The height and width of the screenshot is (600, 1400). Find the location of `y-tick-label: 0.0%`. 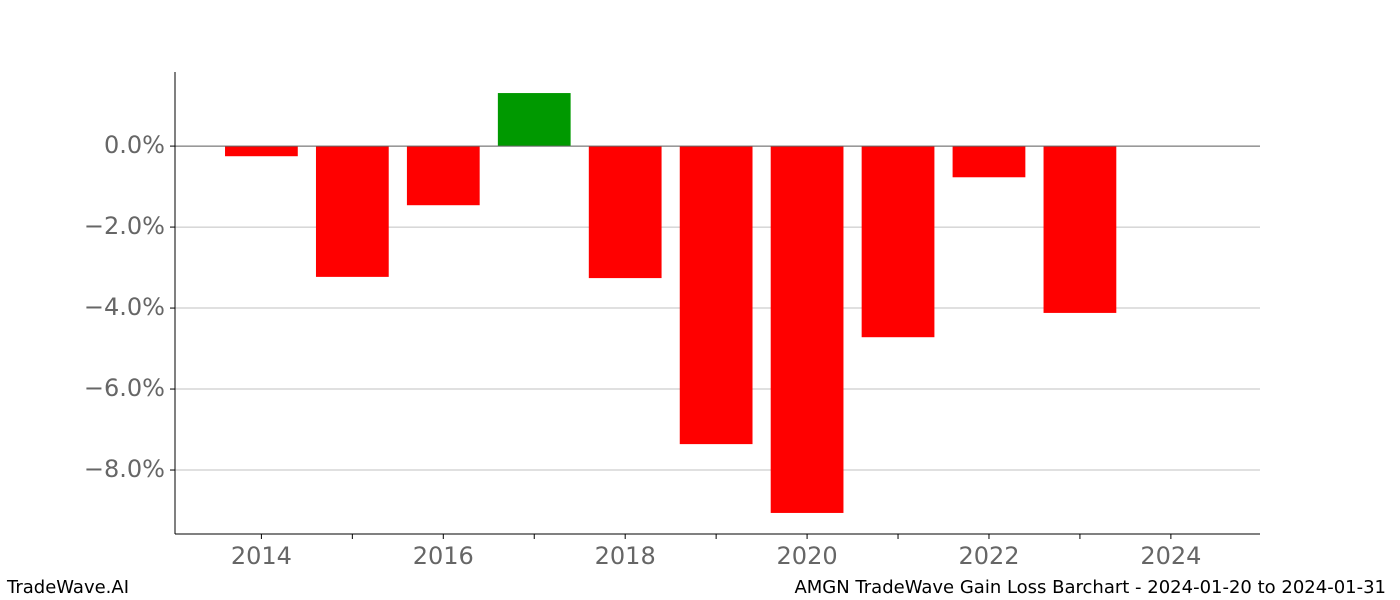

y-tick-label: 0.0% is located at coordinates (134, 145).